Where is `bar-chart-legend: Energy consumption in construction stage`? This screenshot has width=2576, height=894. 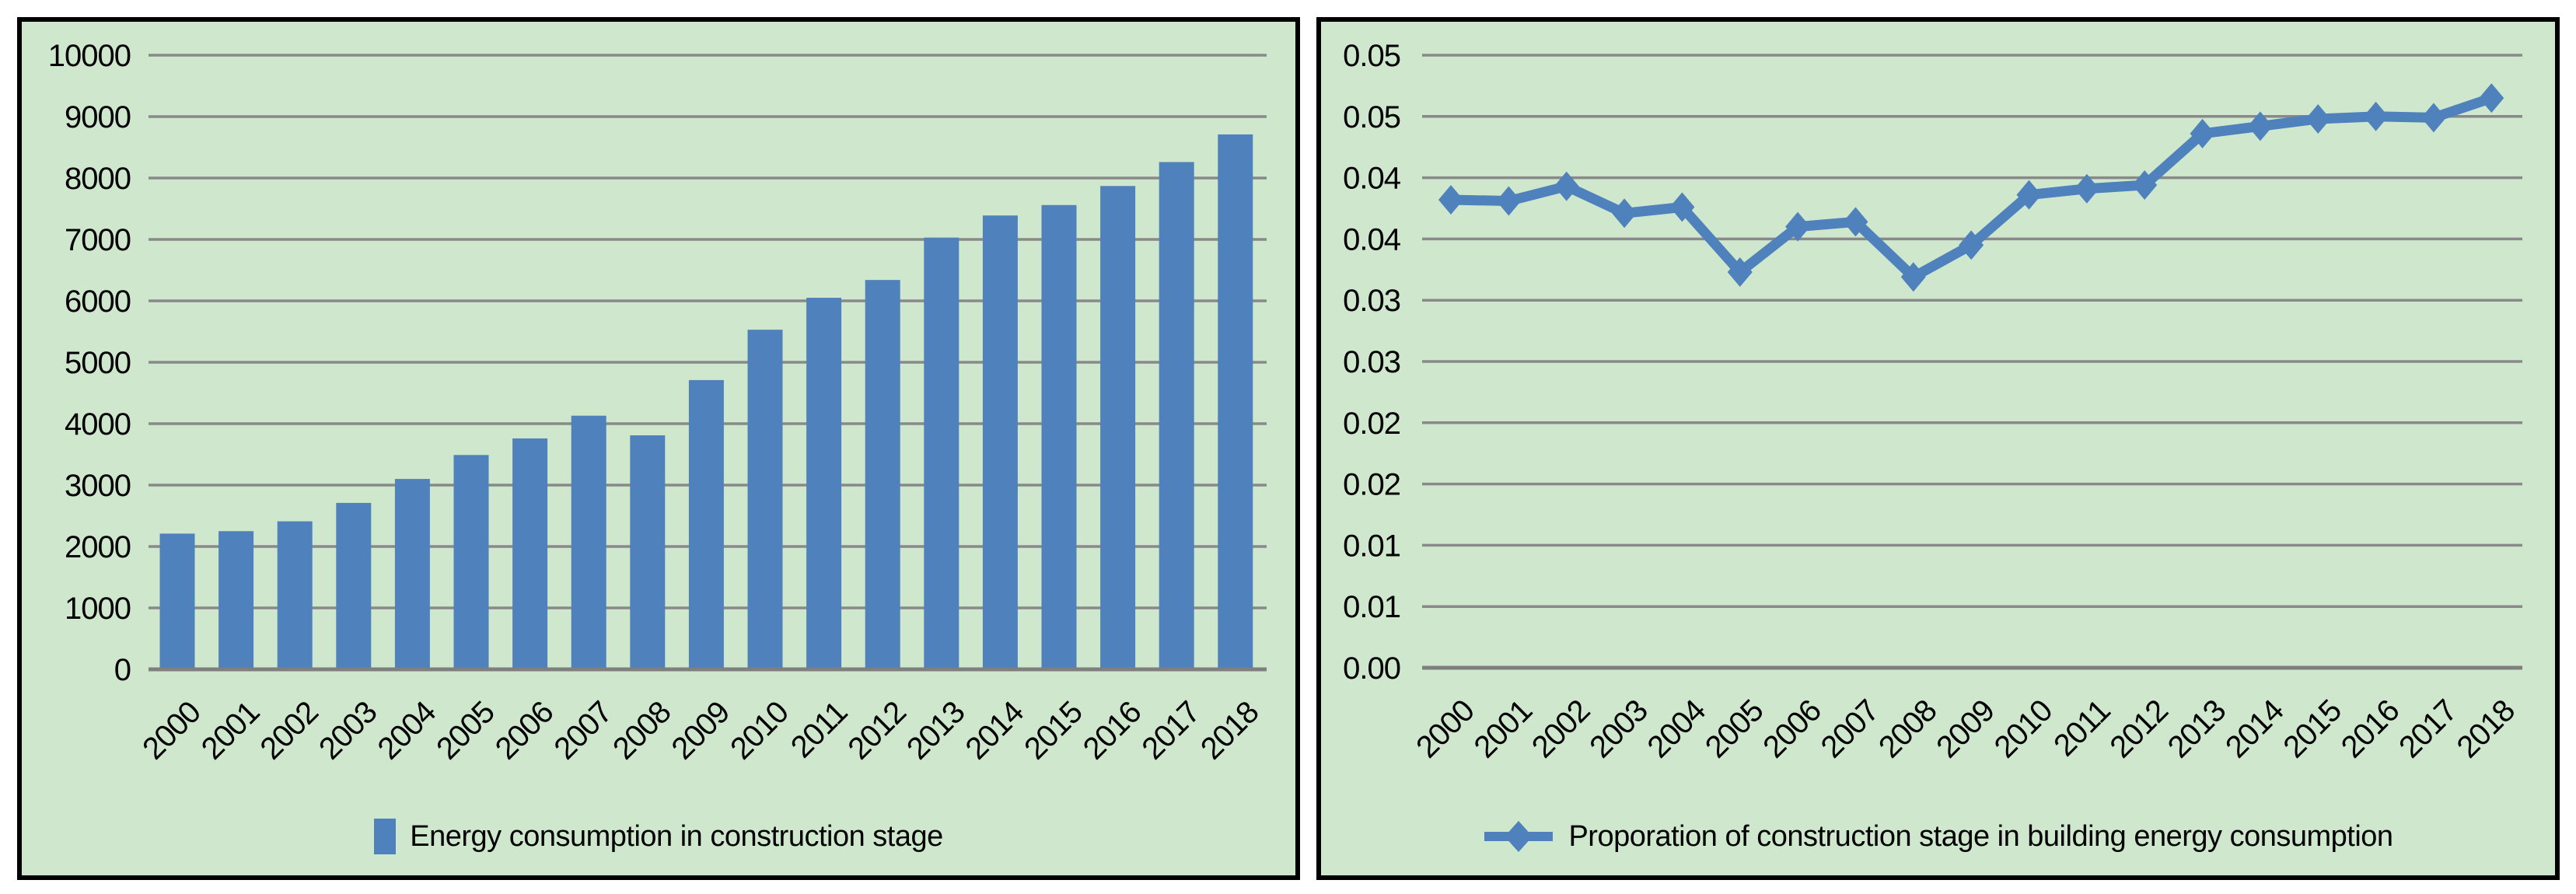
bar-chart-legend: Energy consumption in construction stage is located at coordinates (658, 836).